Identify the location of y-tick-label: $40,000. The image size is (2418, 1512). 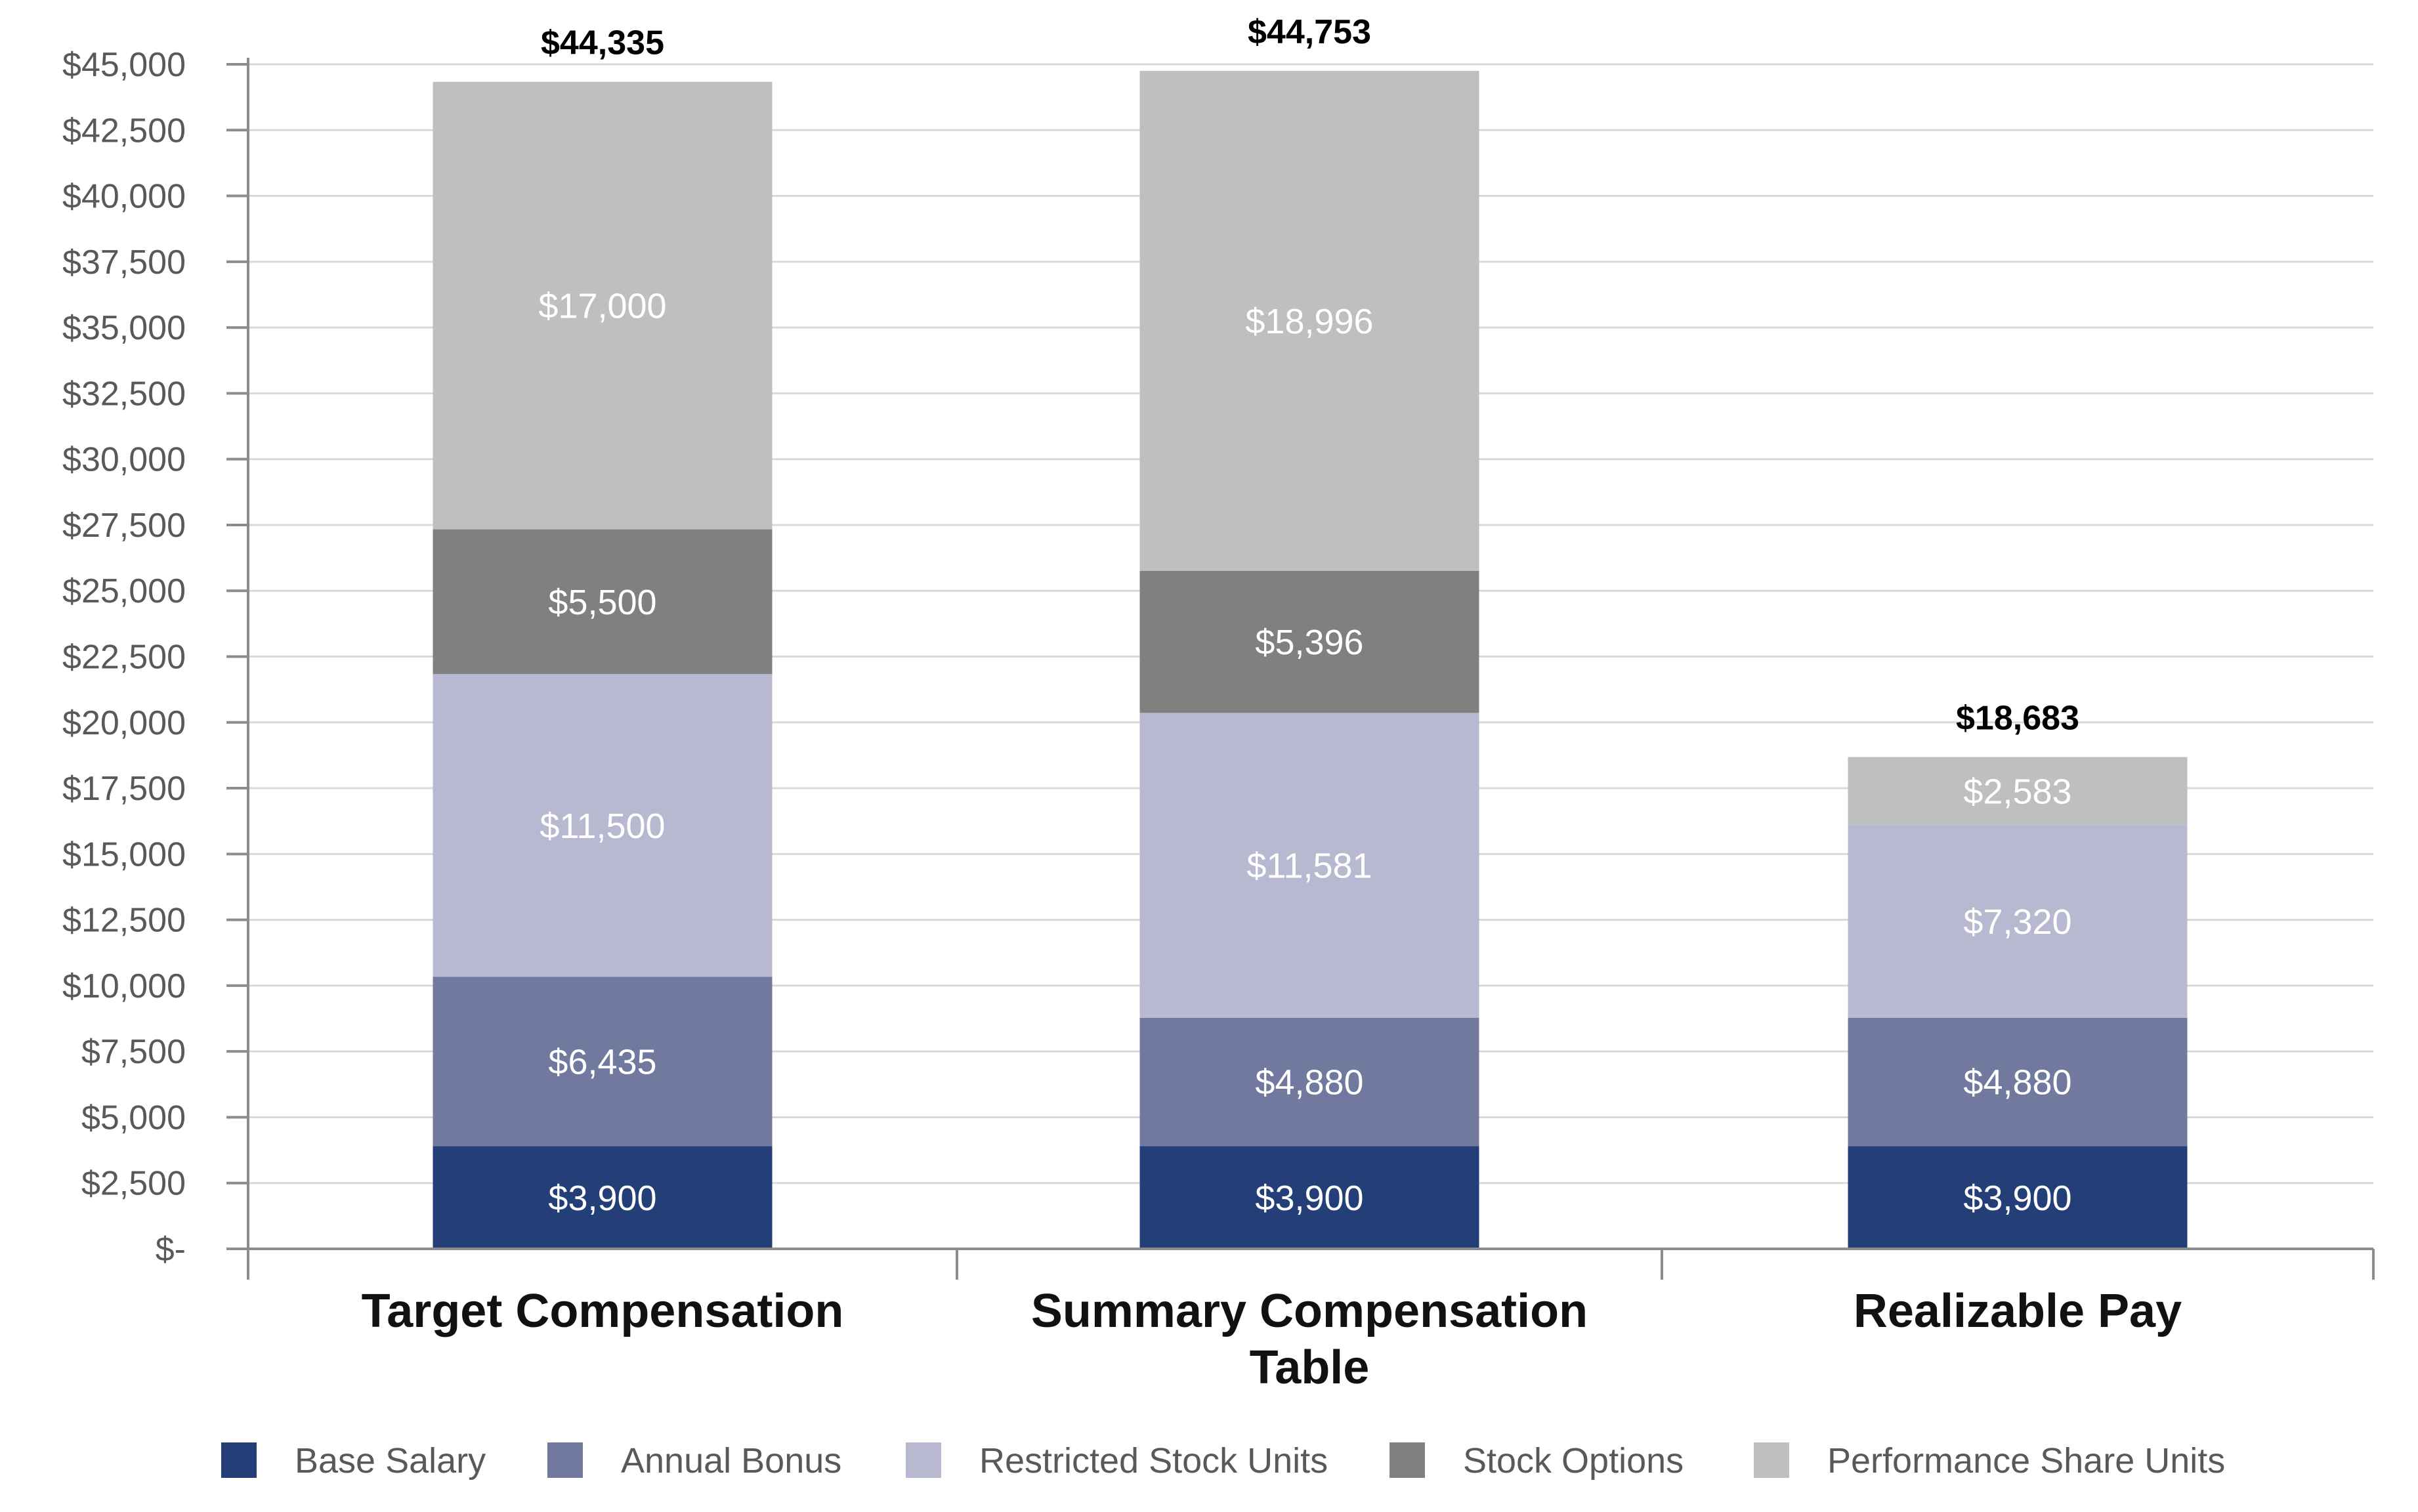
(124, 197).